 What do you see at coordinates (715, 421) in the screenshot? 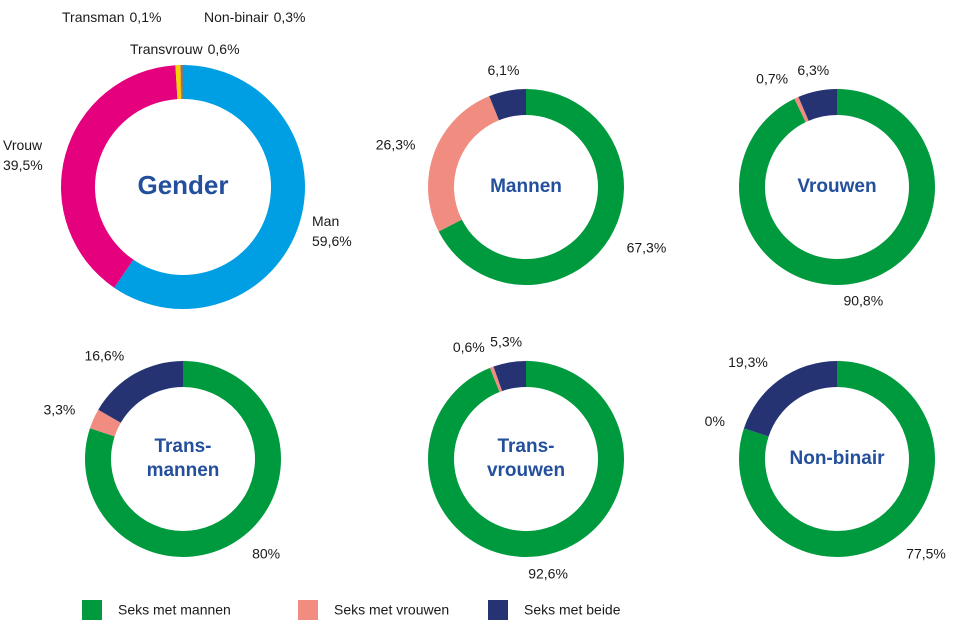
I see `value-label: 0%` at bounding box center [715, 421].